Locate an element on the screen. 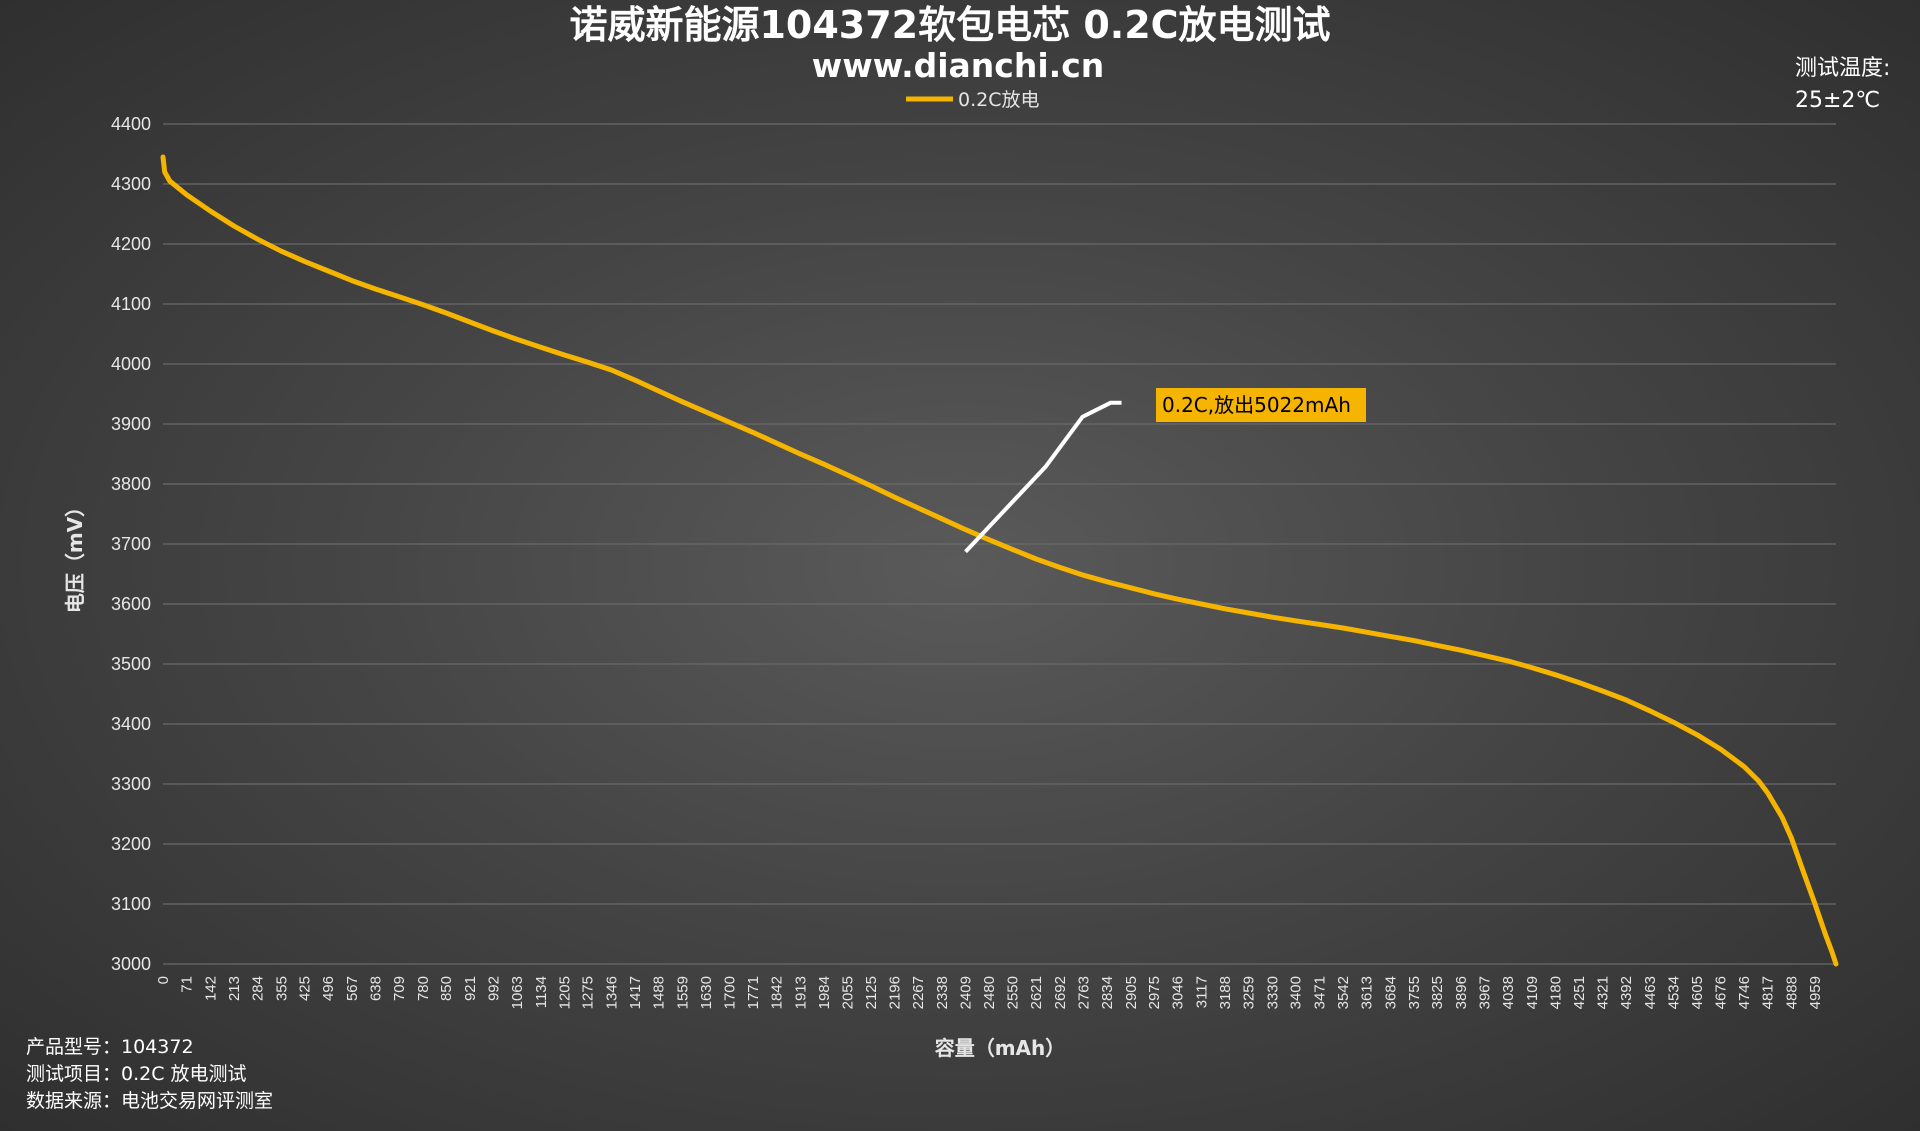  x-tick-label: 1771 is located at coordinates (753, 992).